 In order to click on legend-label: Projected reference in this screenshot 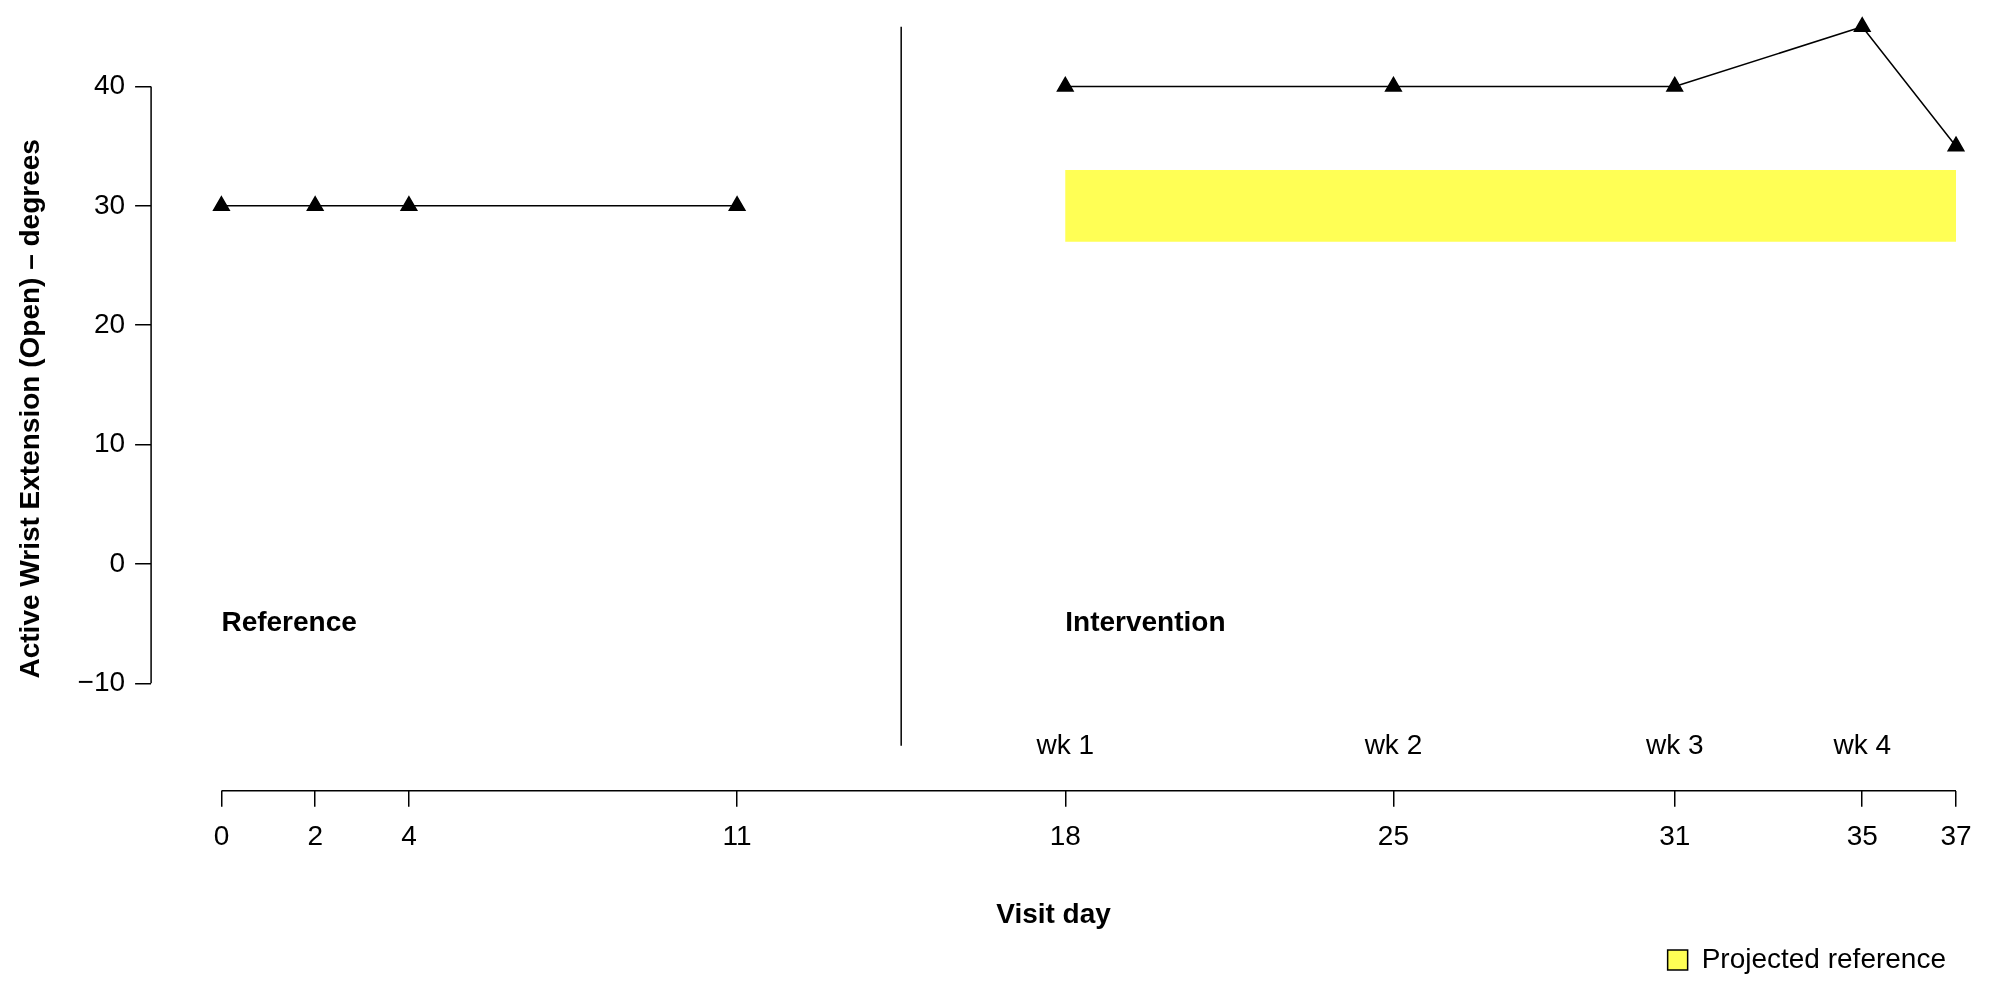, I will do `click(1823, 958)`.